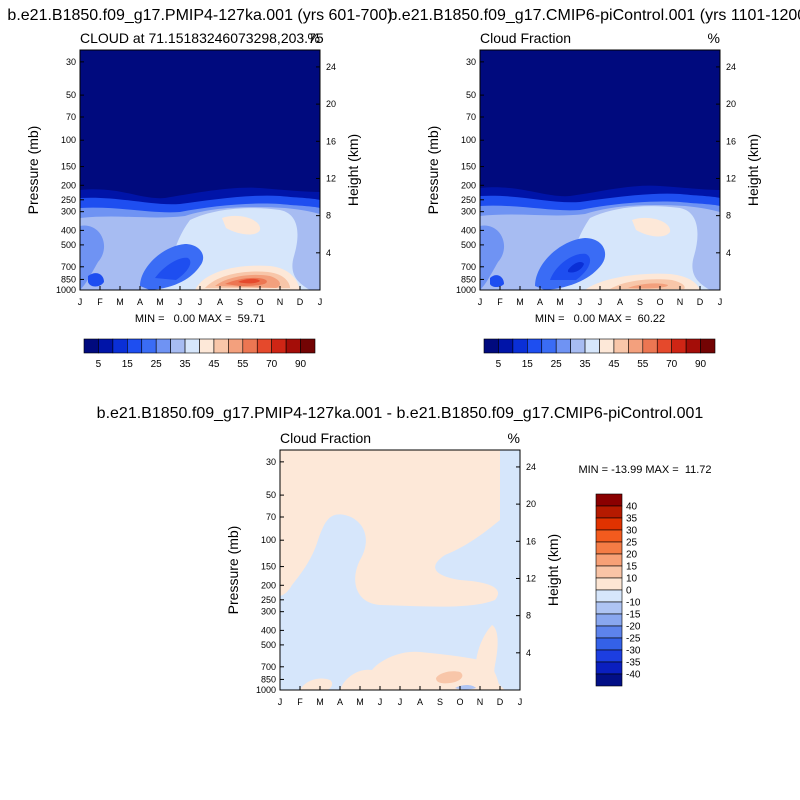 The width and height of the screenshot is (800, 800). Describe the element at coordinates (753, 170) in the screenshot. I see `panel-2-ylabel-right: Height (km)` at that location.